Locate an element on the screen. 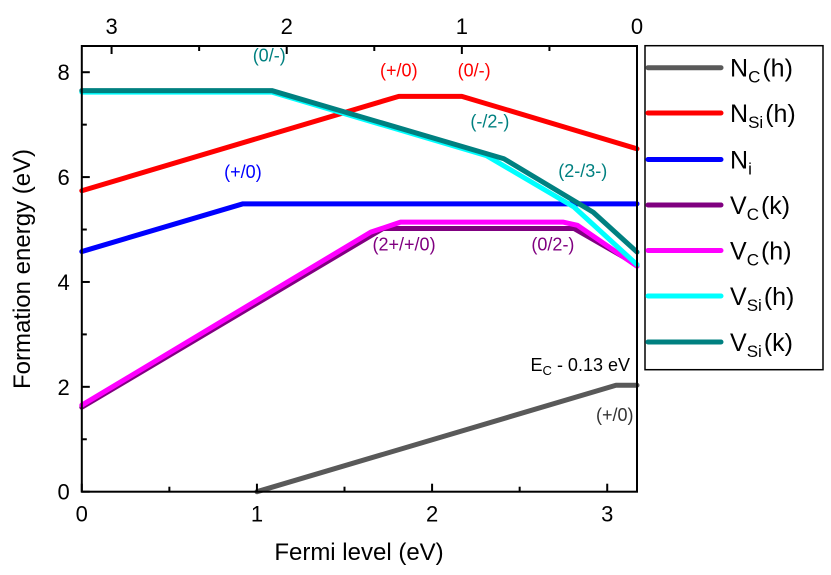 Image resolution: width=831 pixels, height=575 pixels. legend-entry: VC(h) is located at coordinates (761, 254).